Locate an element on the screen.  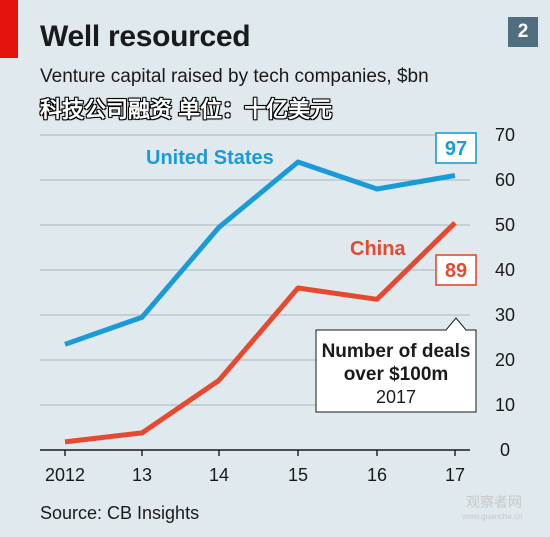
china-deal-count-box is located at coordinates (456, 270).